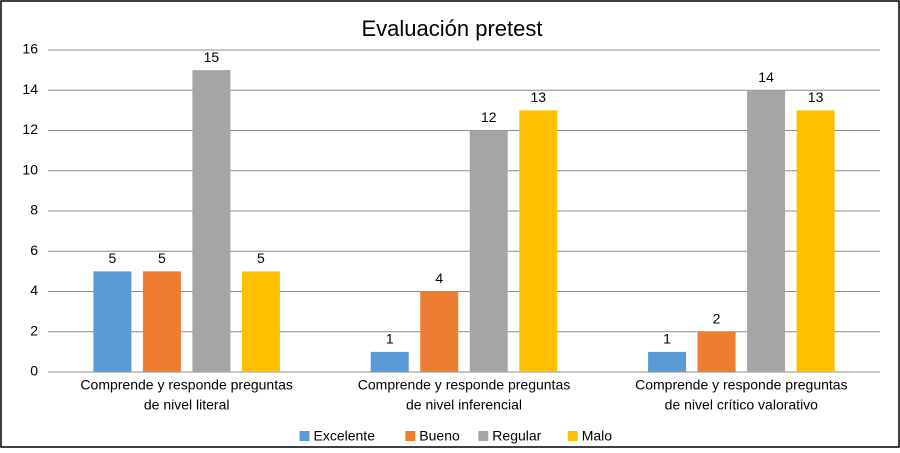 Image resolution: width=900 pixels, height=453 pixels. I want to click on y-tick-label: 2, so click(34, 330).